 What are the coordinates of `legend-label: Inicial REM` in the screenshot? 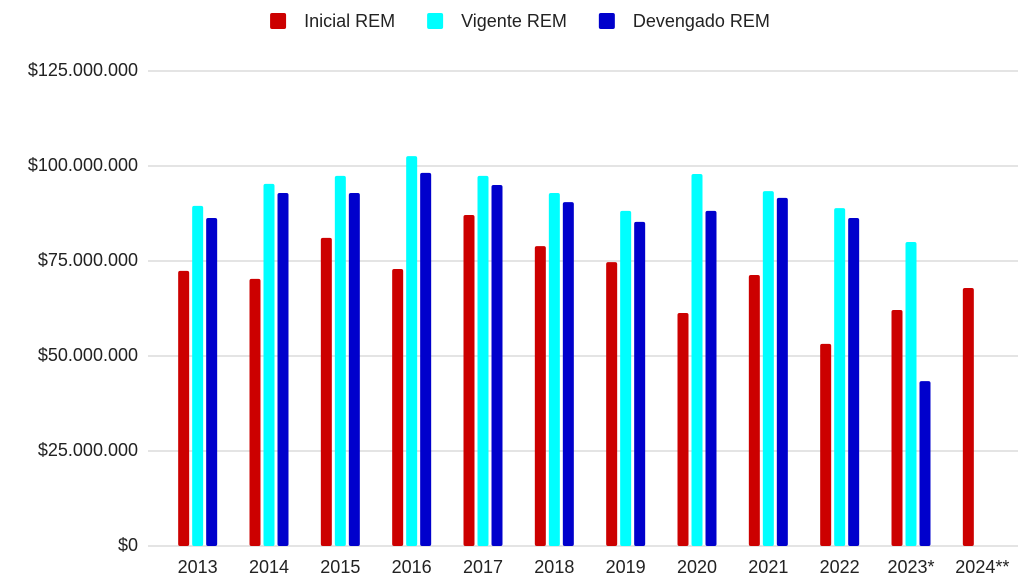 It's located at (349, 21).